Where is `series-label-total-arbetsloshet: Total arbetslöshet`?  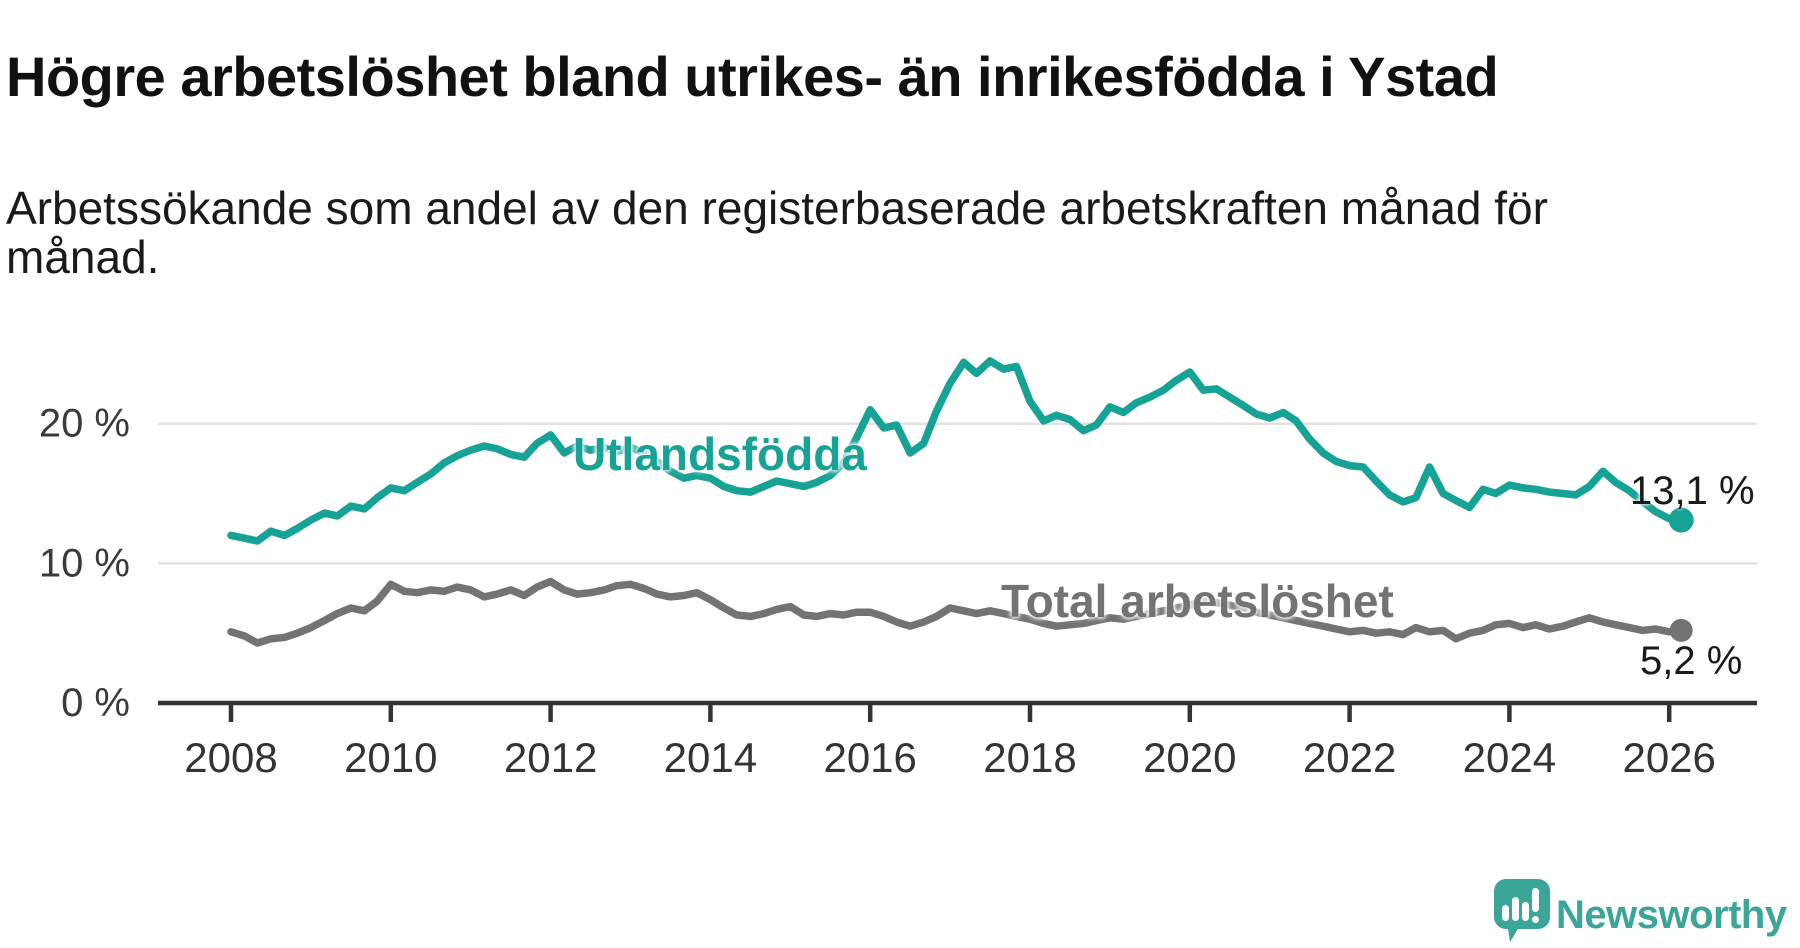 series-label-total-arbetsloshet: Total arbetslöshet is located at coordinates (1197, 601).